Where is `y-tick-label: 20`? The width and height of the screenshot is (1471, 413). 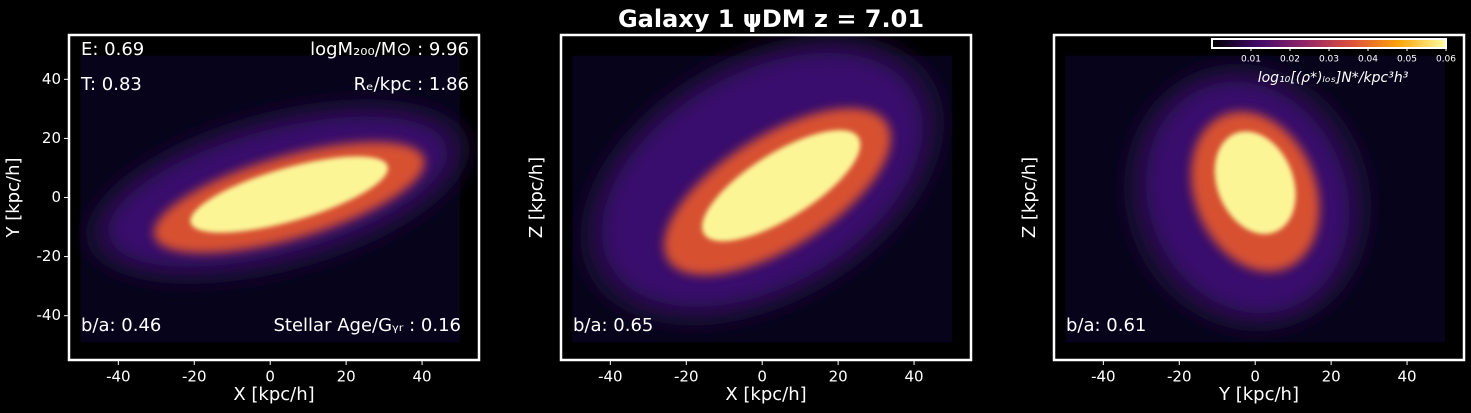
y-tick-label: 20 is located at coordinates (51, 138).